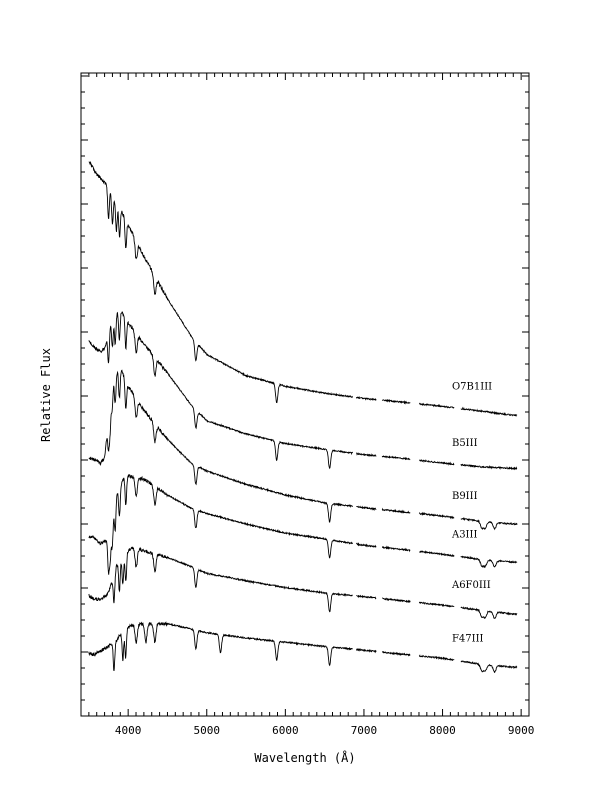 The height and width of the screenshot is (792, 612). I want to click on x-tick-label: 9000, so click(521, 730).